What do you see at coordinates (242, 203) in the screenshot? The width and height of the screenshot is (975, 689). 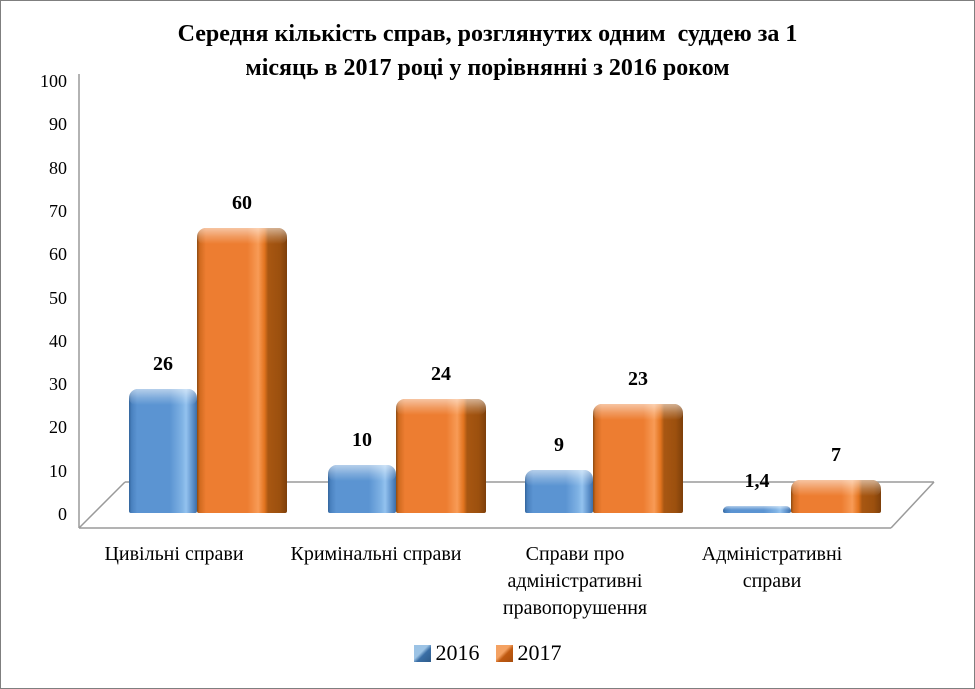 I see `value-label-2017-0: 60` at bounding box center [242, 203].